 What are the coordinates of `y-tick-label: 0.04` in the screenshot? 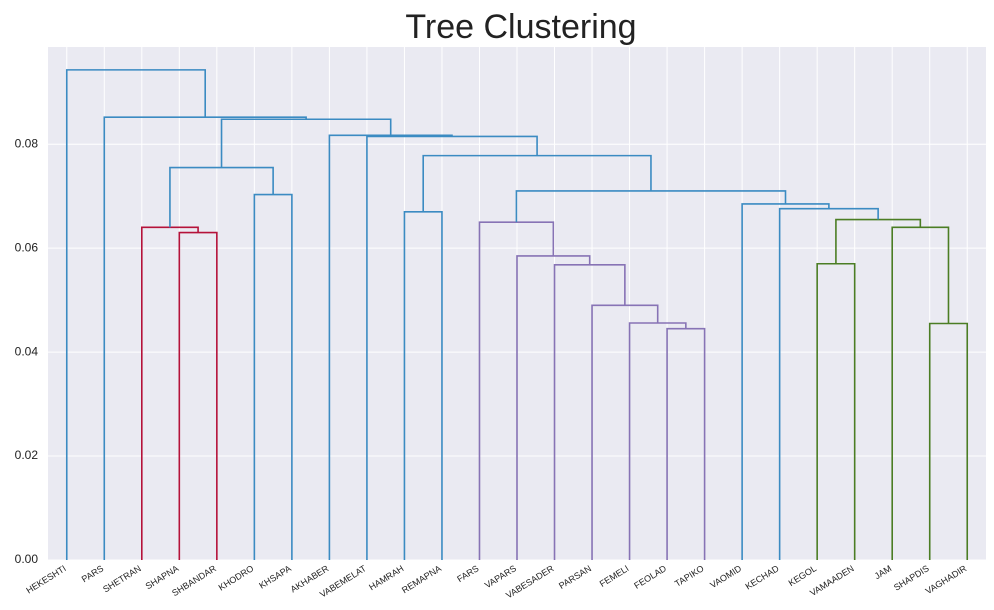 It's located at (27, 351).